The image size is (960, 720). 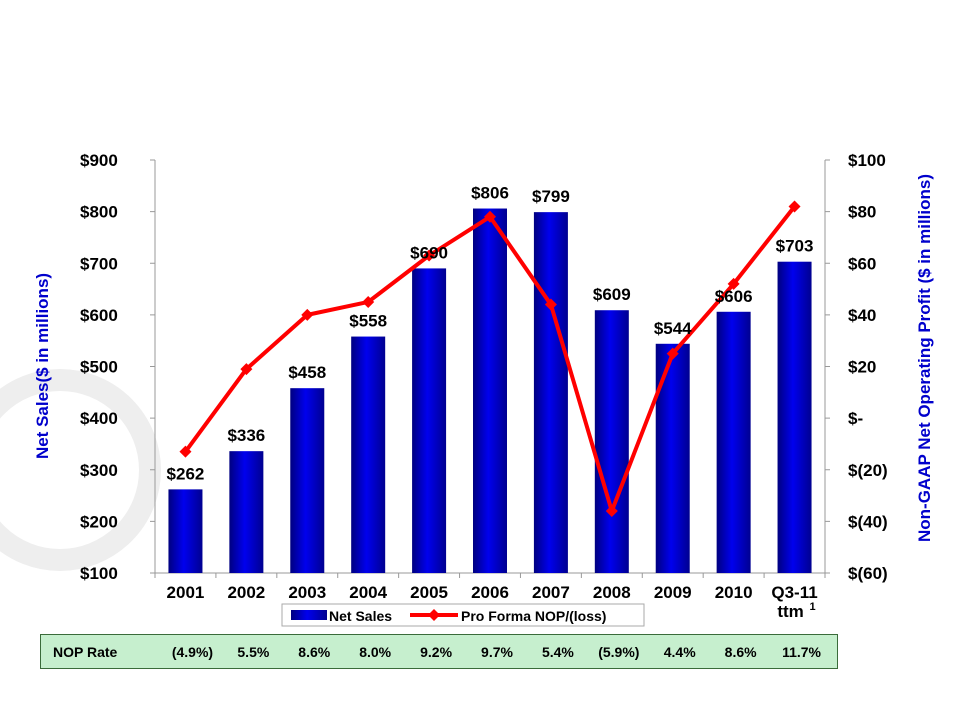 What do you see at coordinates (253, 652) in the screenshot?
I see `nop-rate-value-2002: 5.5%` at bounding box center [253, 652].